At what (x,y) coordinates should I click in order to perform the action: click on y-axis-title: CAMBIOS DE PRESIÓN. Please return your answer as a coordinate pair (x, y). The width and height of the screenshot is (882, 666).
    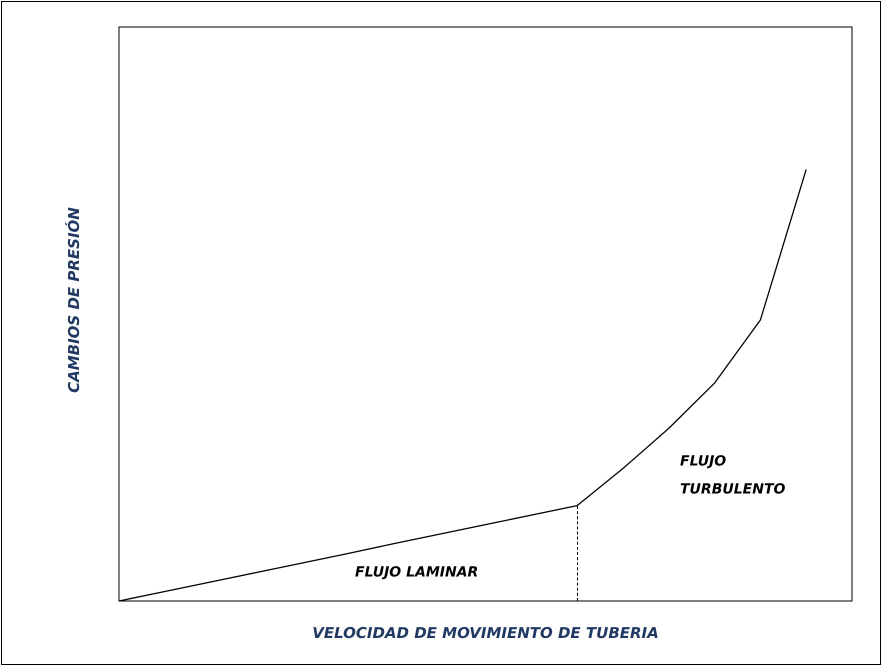
    Looking at the image, I should click on (73, 299).